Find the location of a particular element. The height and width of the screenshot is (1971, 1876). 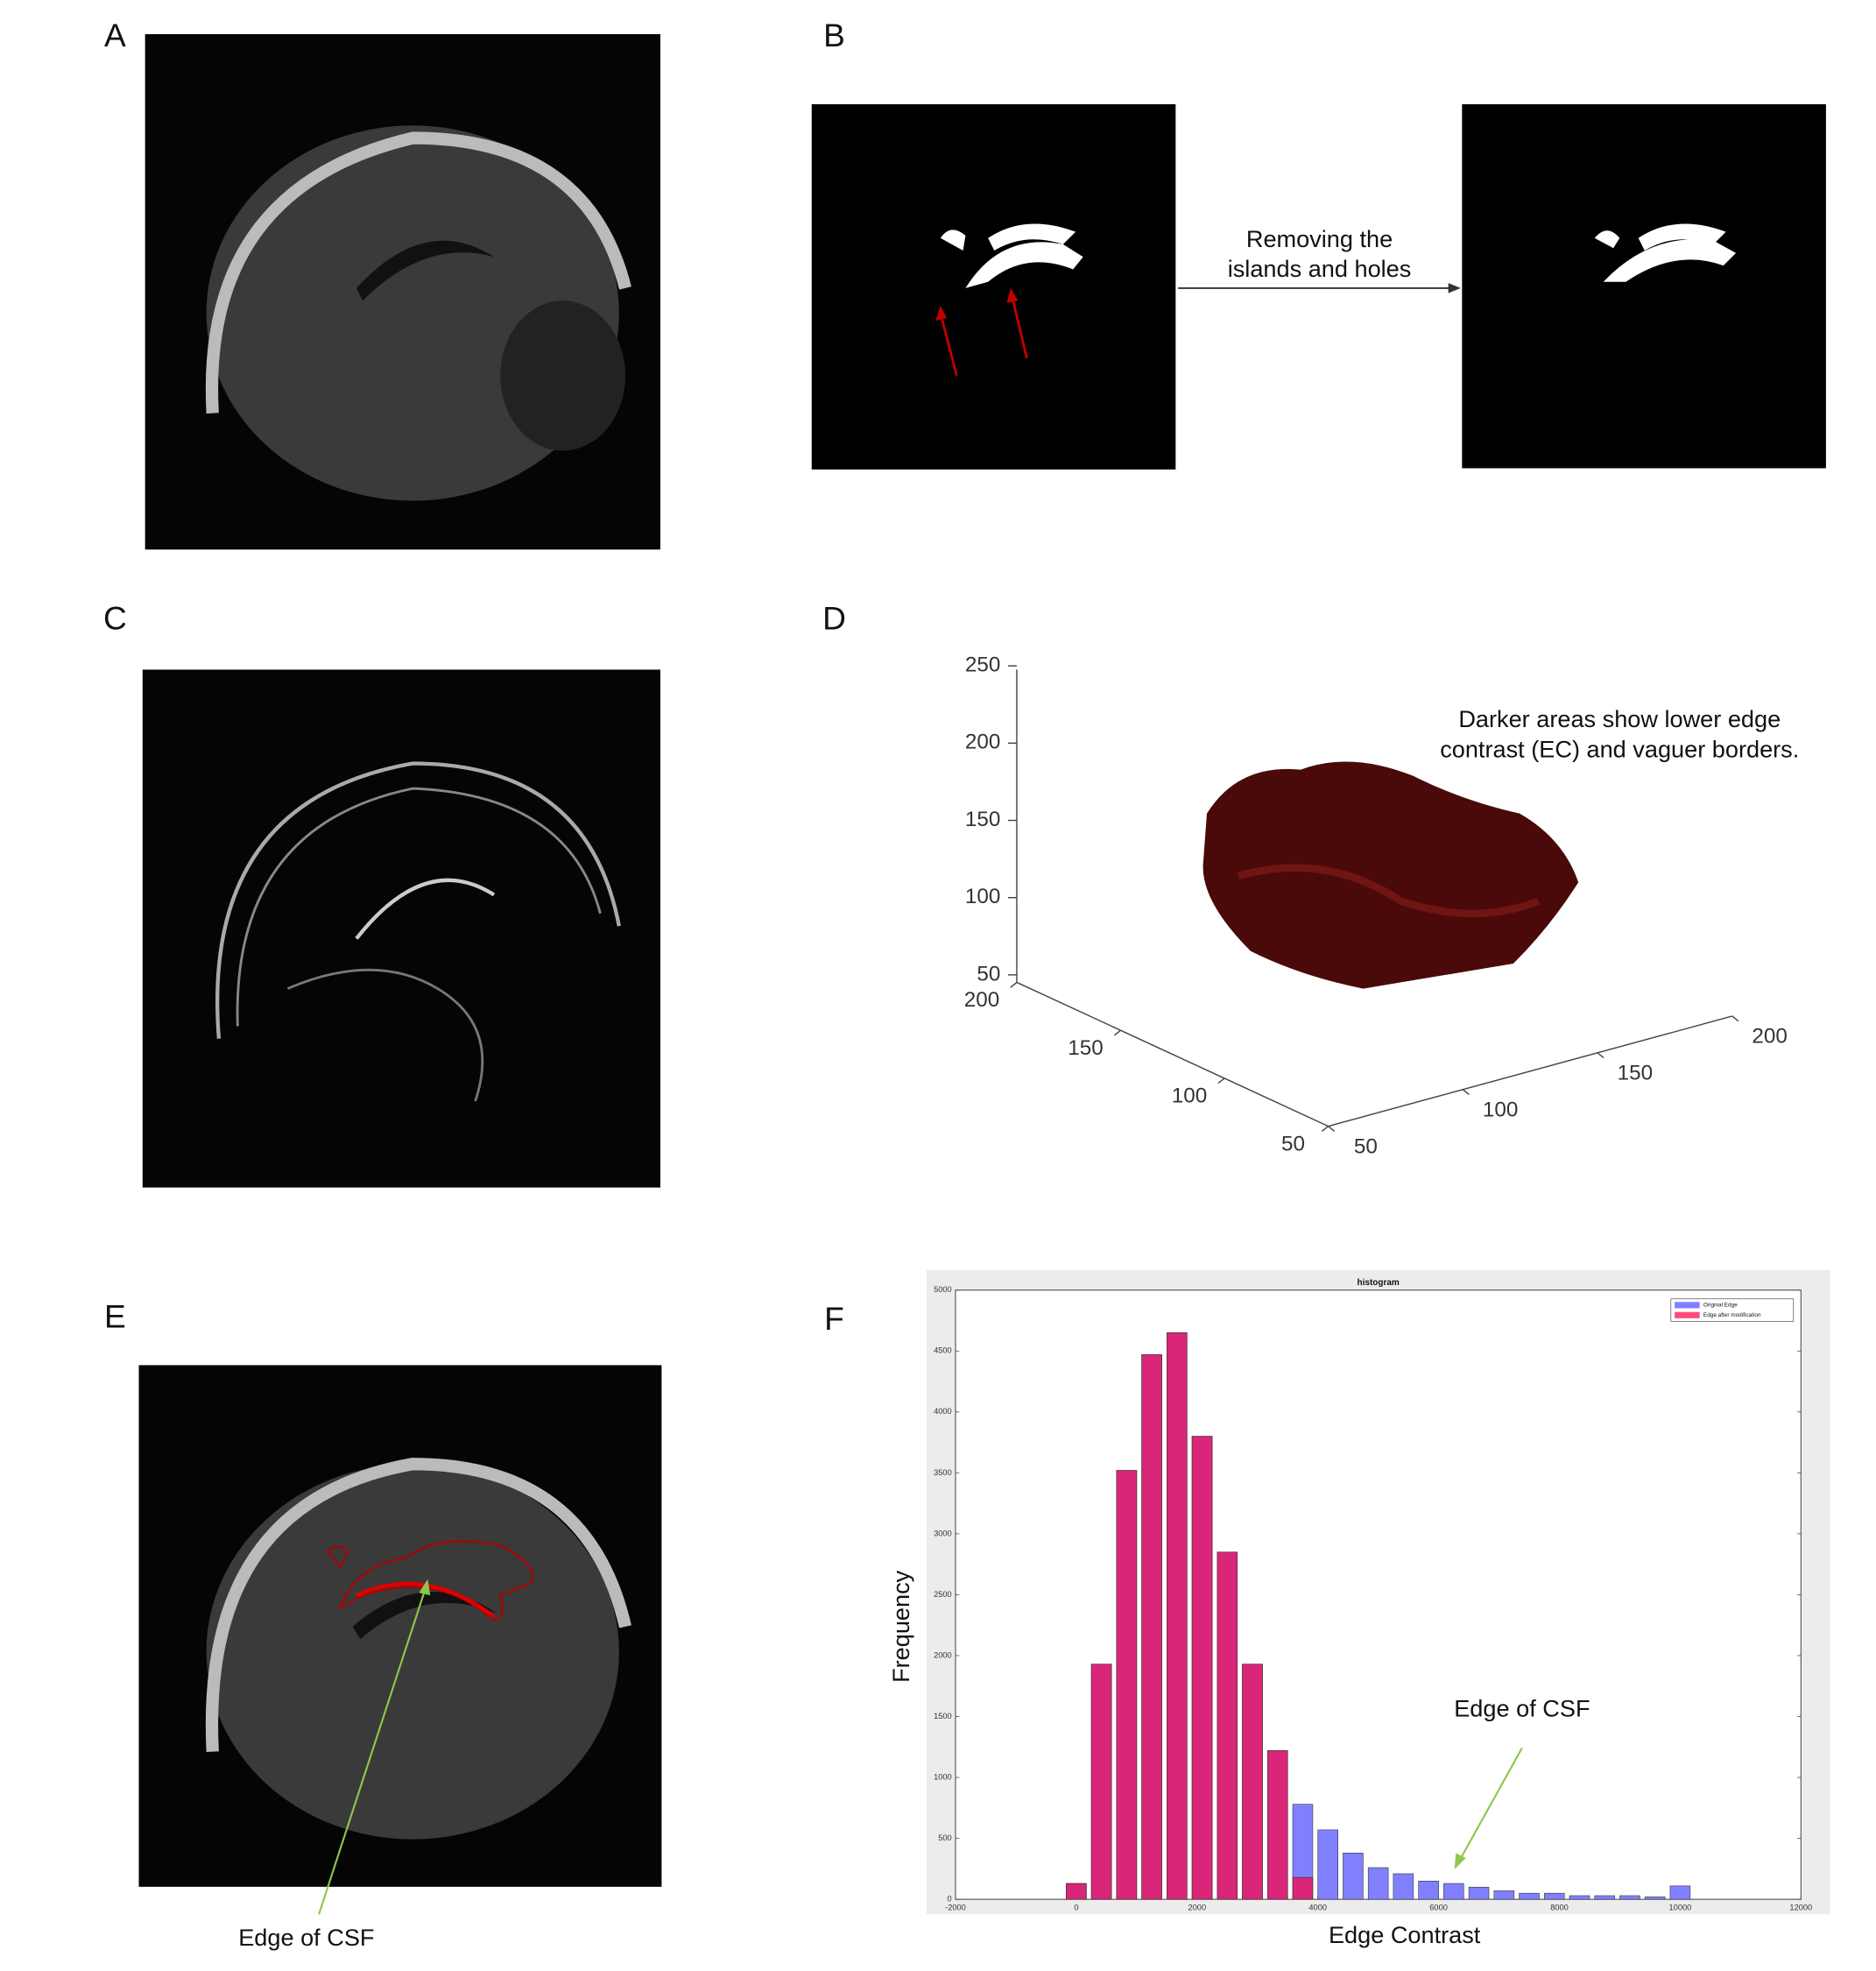

mri-image-a is located at coordinates (402, 292).